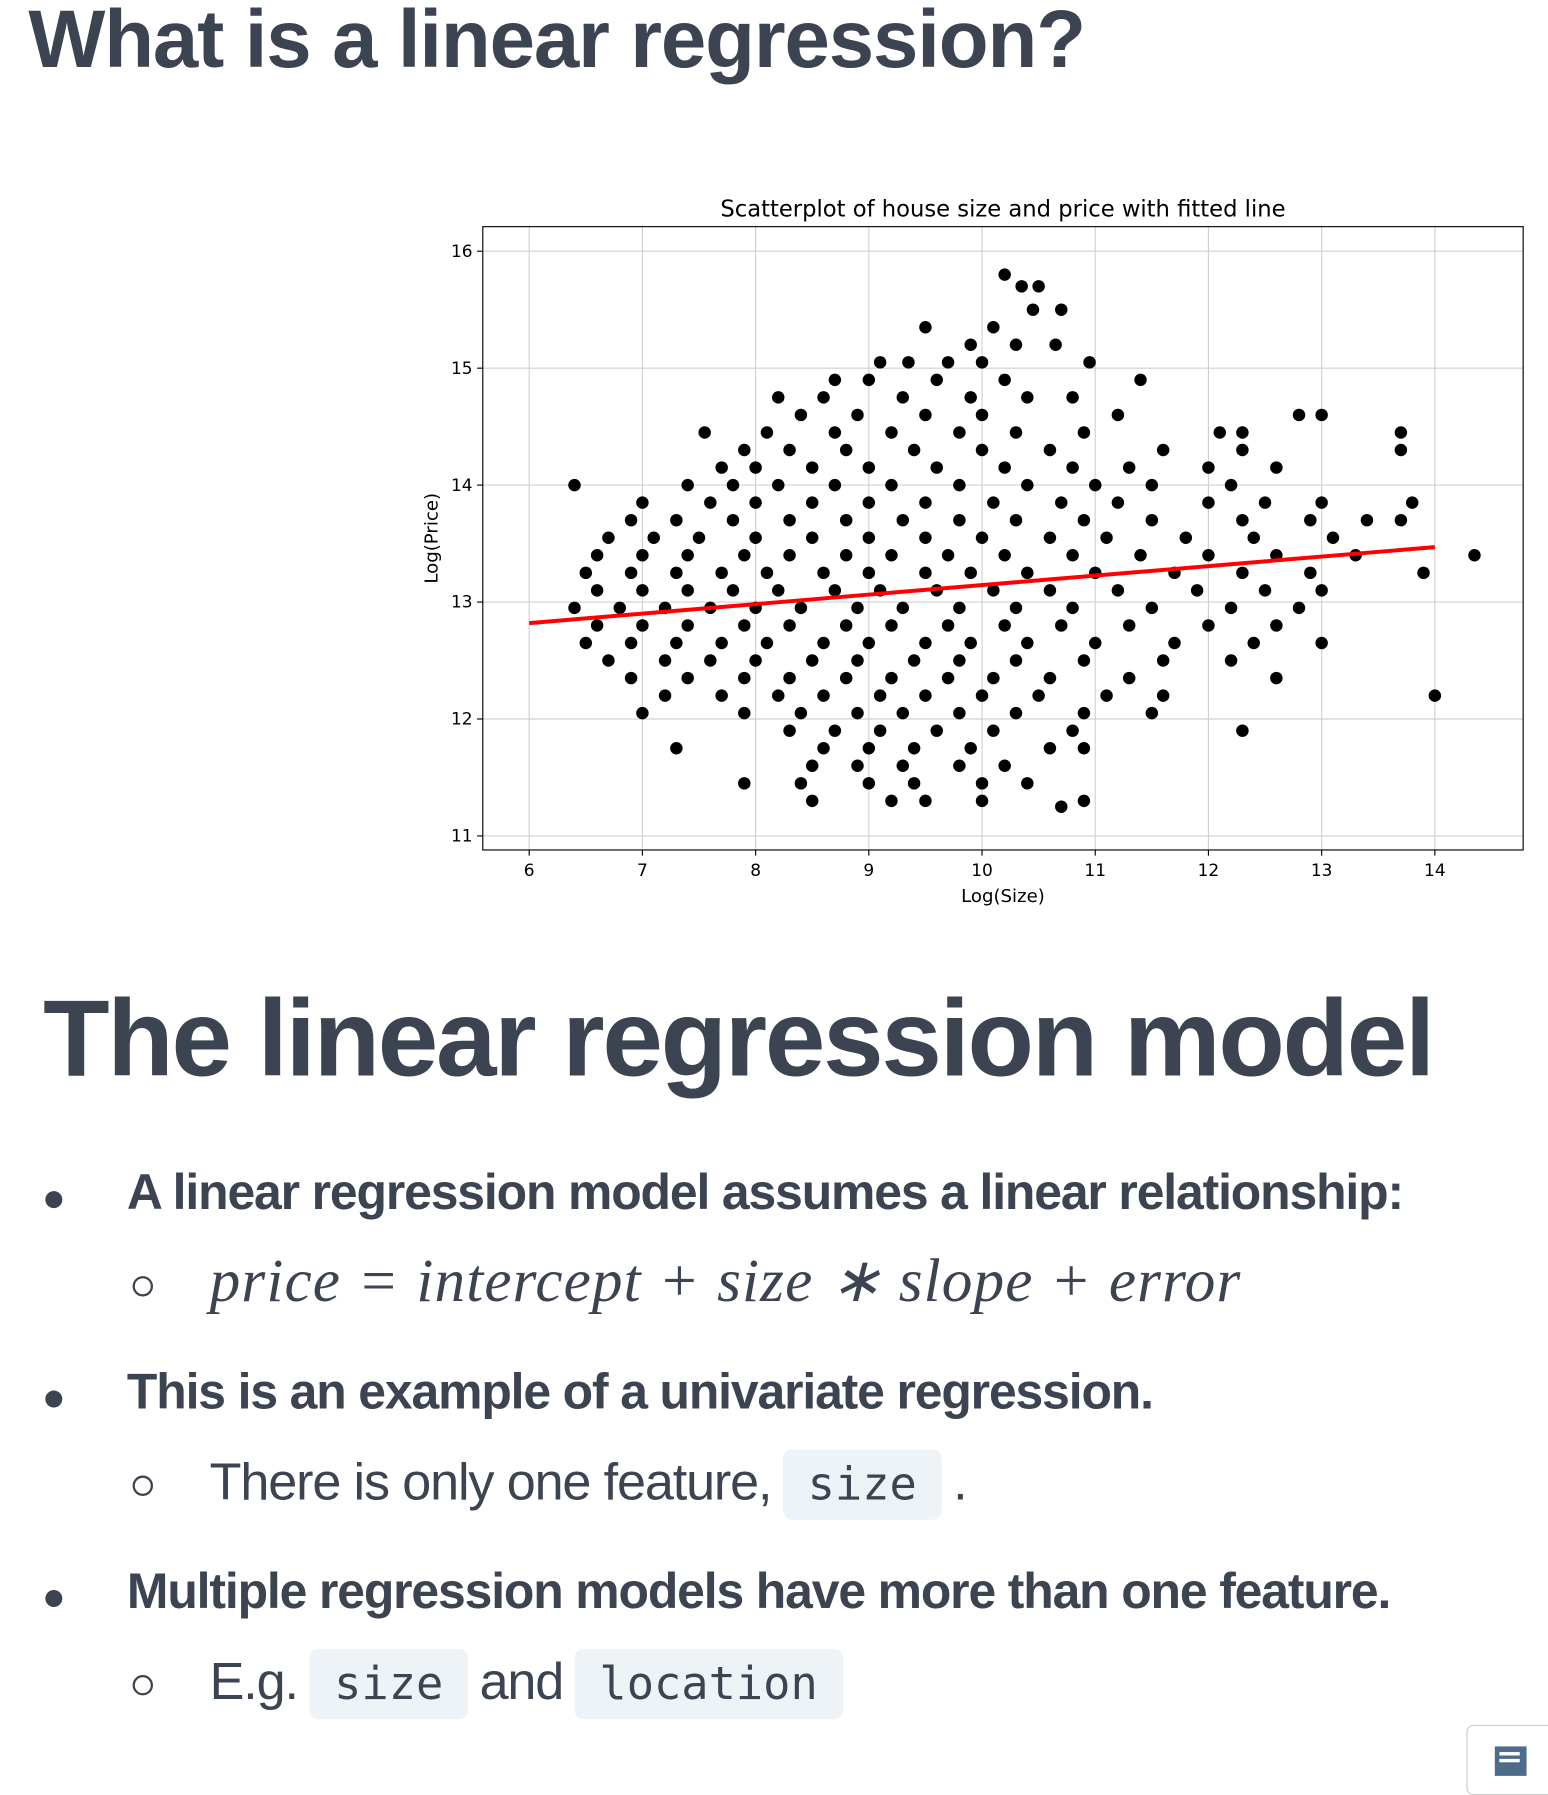 The height and width of the screenshot is (1795, 1548). What do you see at coordinates (1507, 1759) in the screenshot?
I see `toolbar-button` at bounding box center [1507, 1759].